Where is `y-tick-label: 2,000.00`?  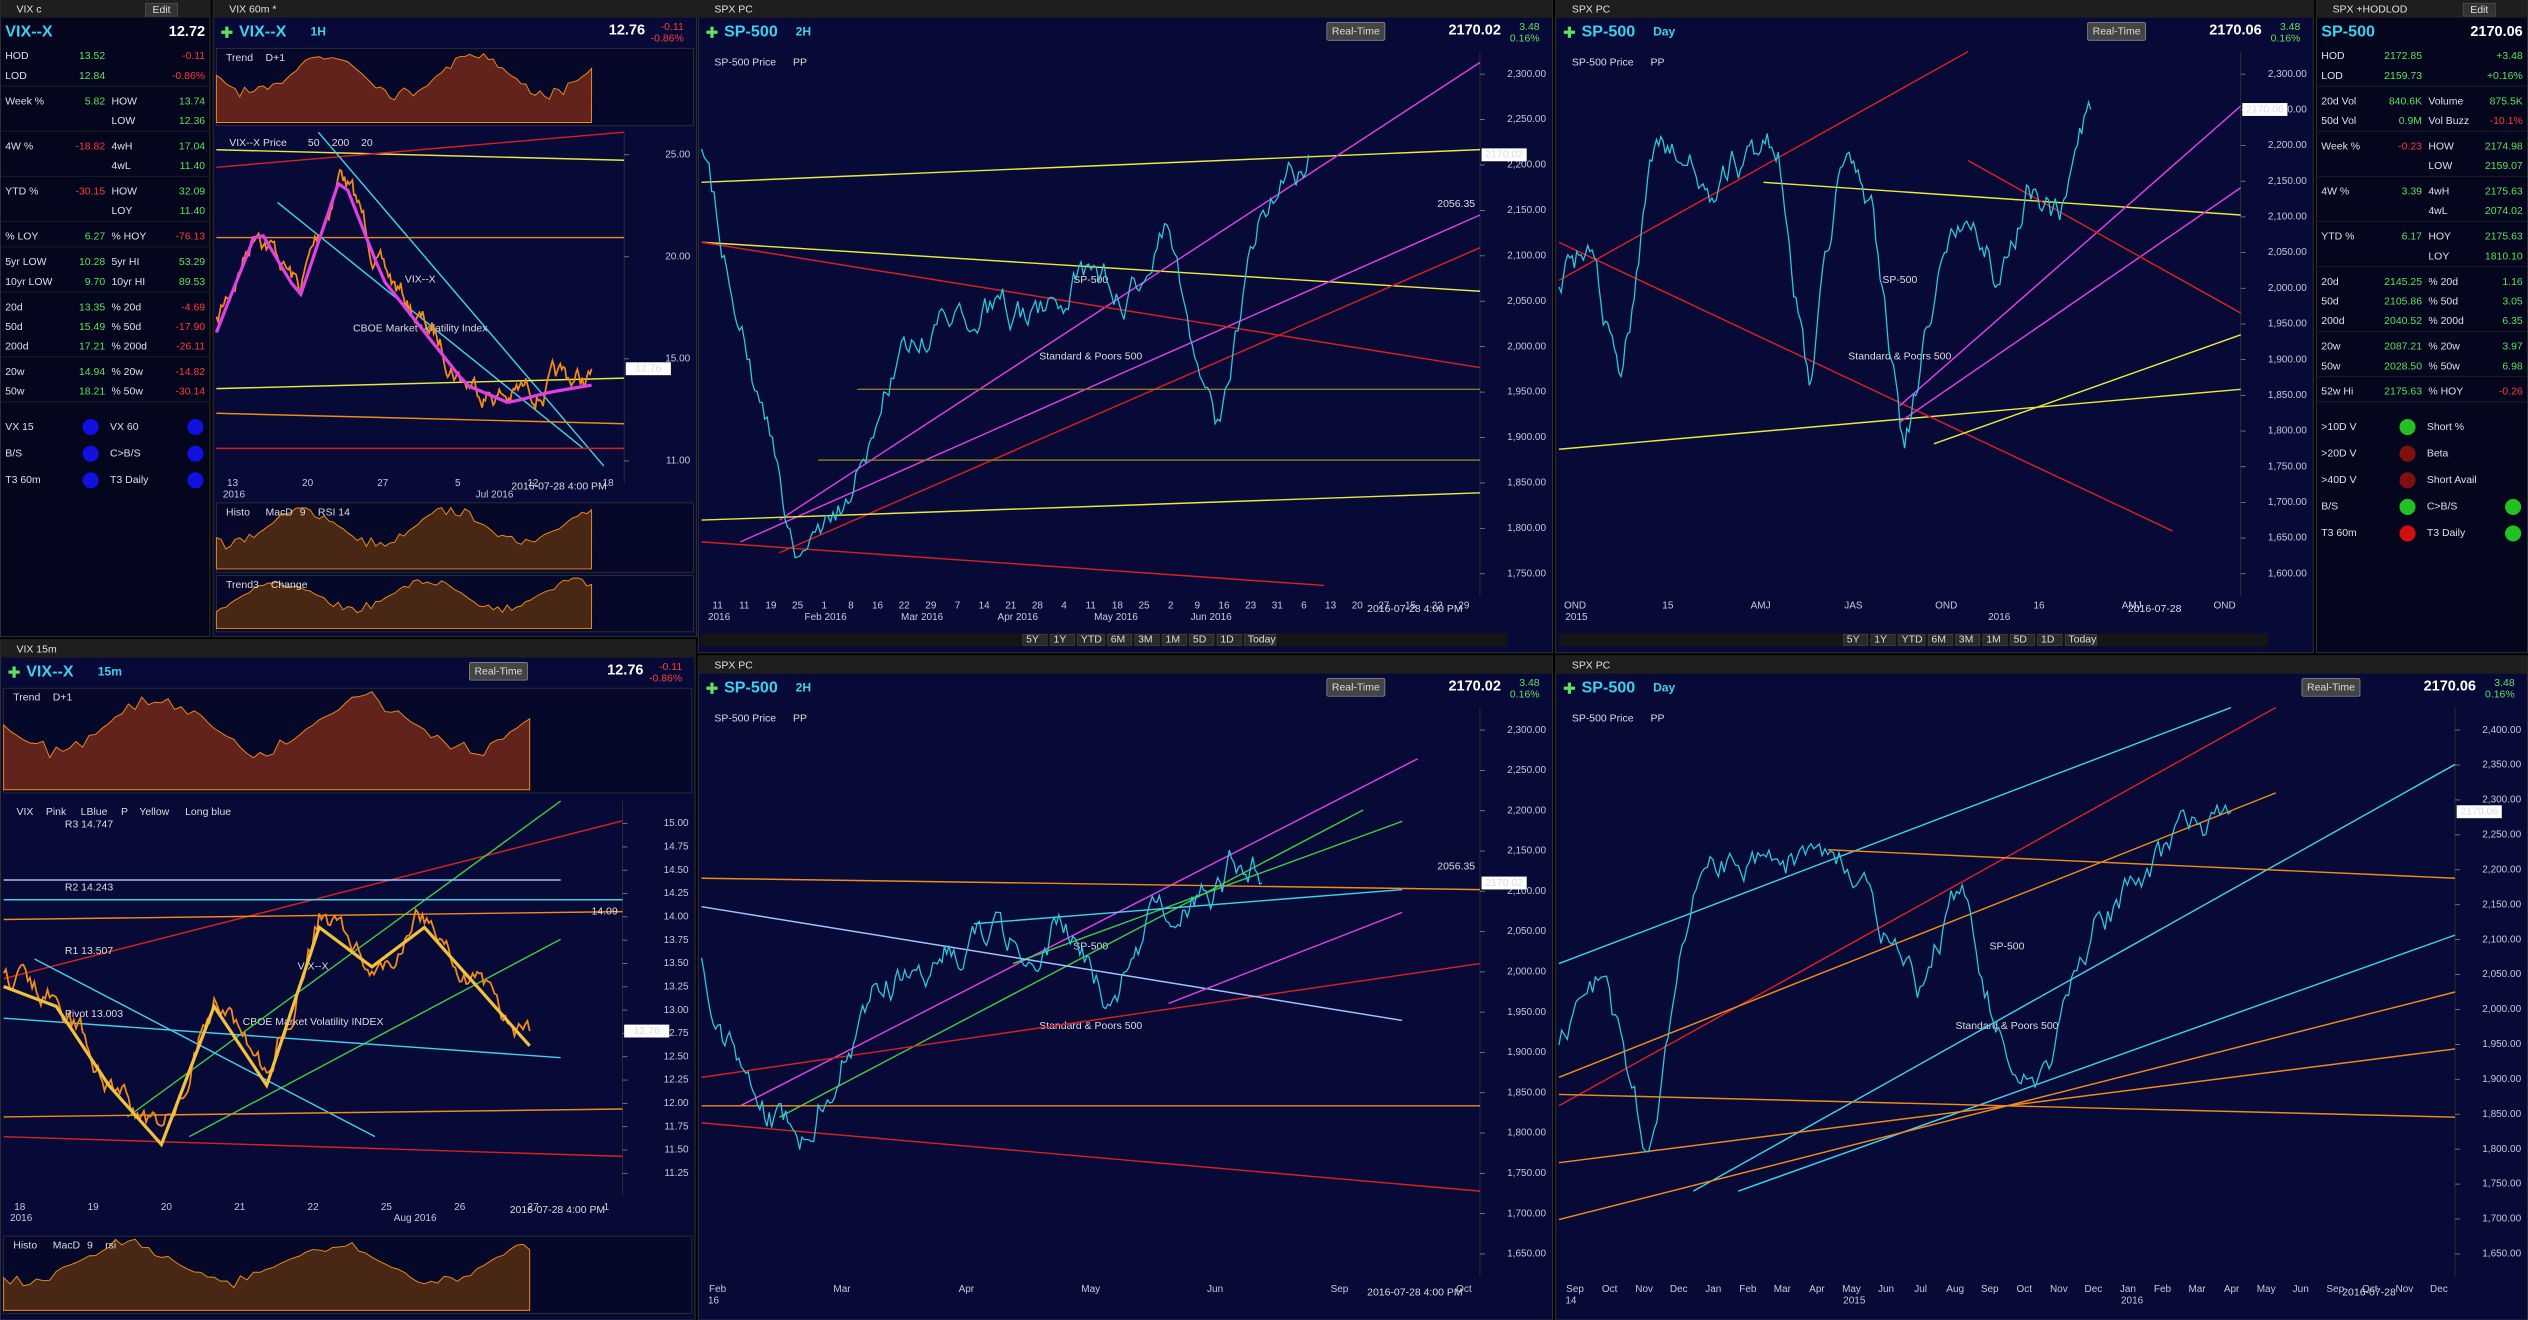
y-tick-label: 2,000.00 is located at coordinates (2287, 288).